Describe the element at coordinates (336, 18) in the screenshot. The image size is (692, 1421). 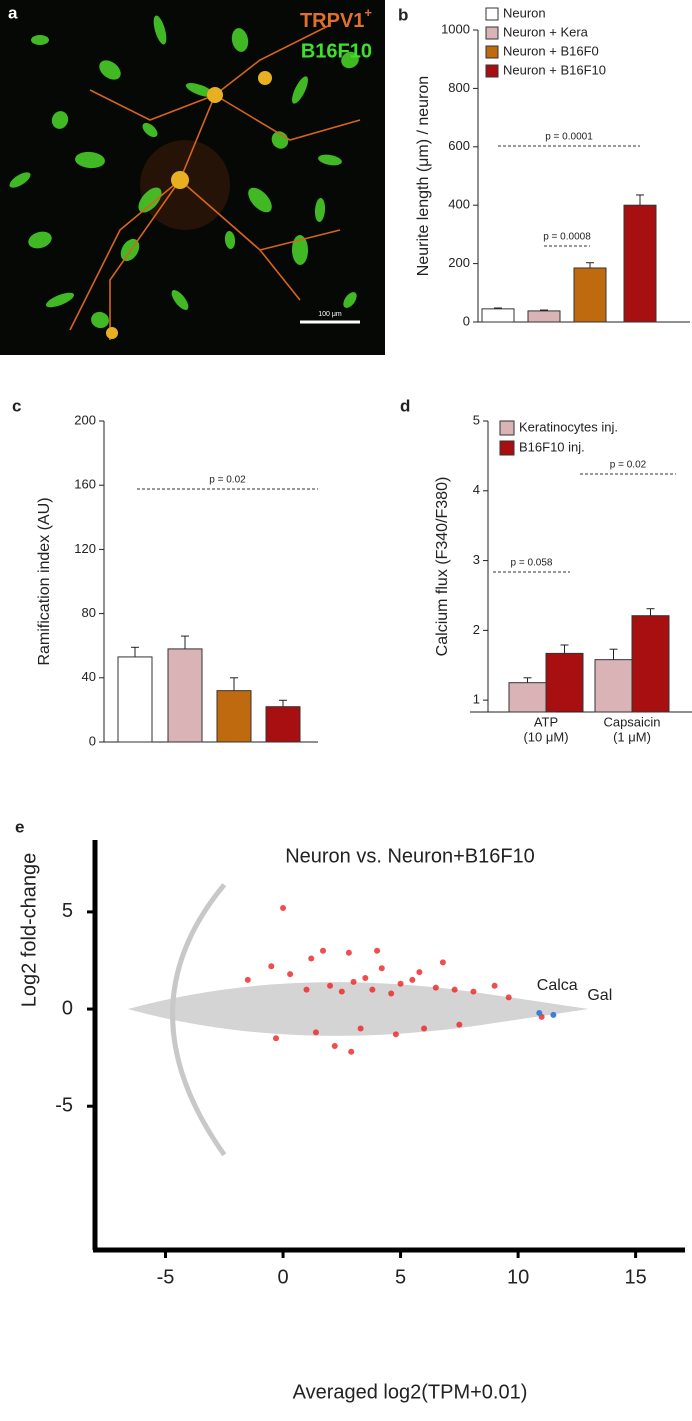
I see `image-label: TRPV1+` at that location.